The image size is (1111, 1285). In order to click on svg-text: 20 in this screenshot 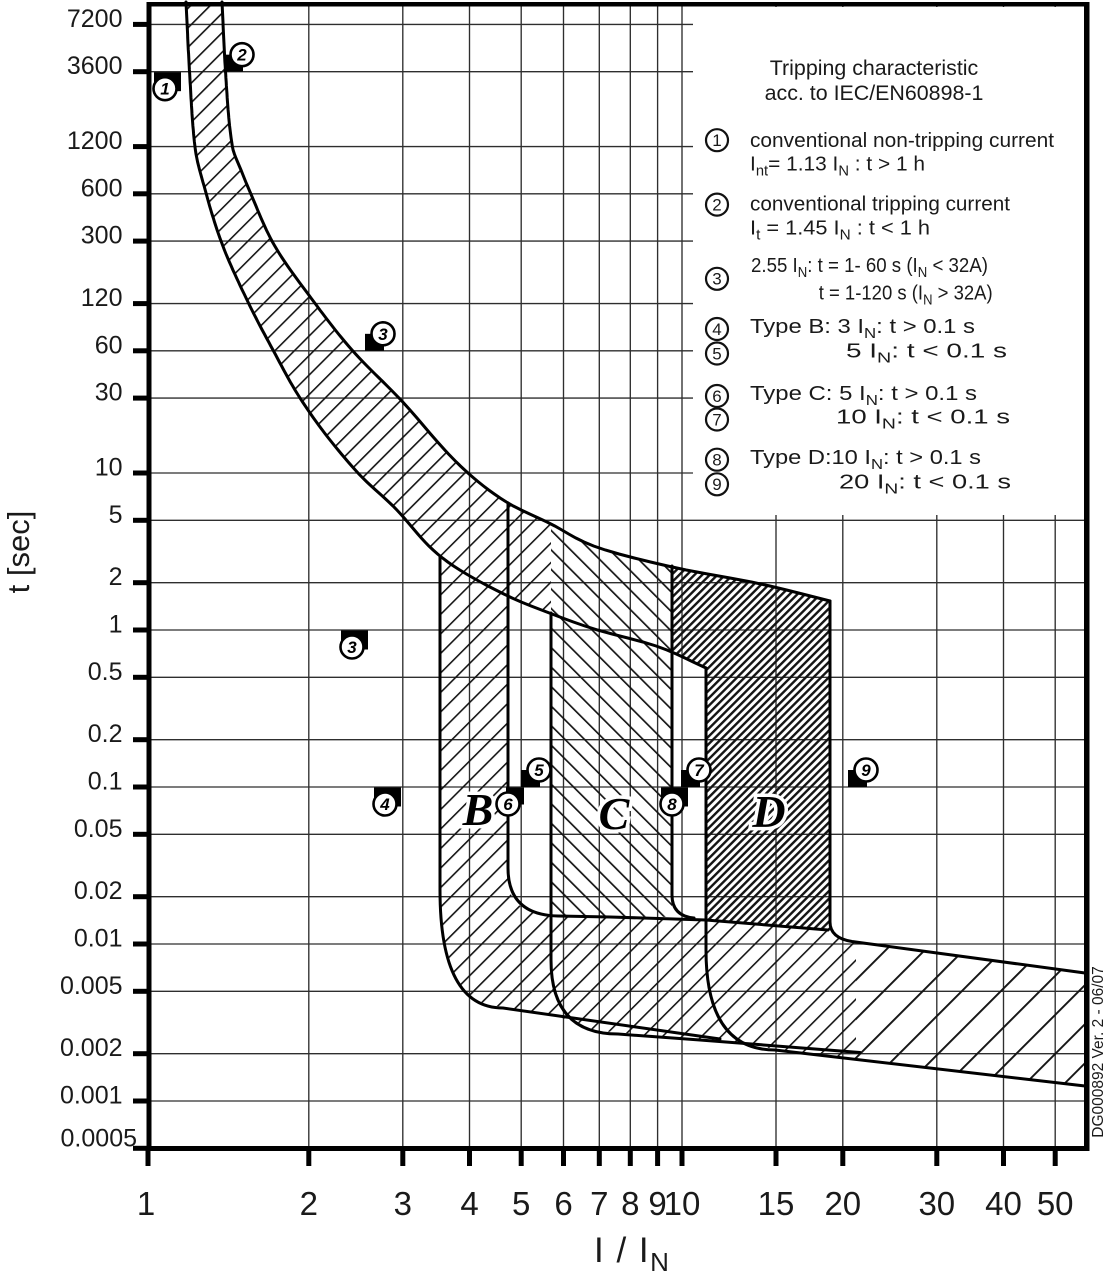, I will do `click(842, 1203)`.